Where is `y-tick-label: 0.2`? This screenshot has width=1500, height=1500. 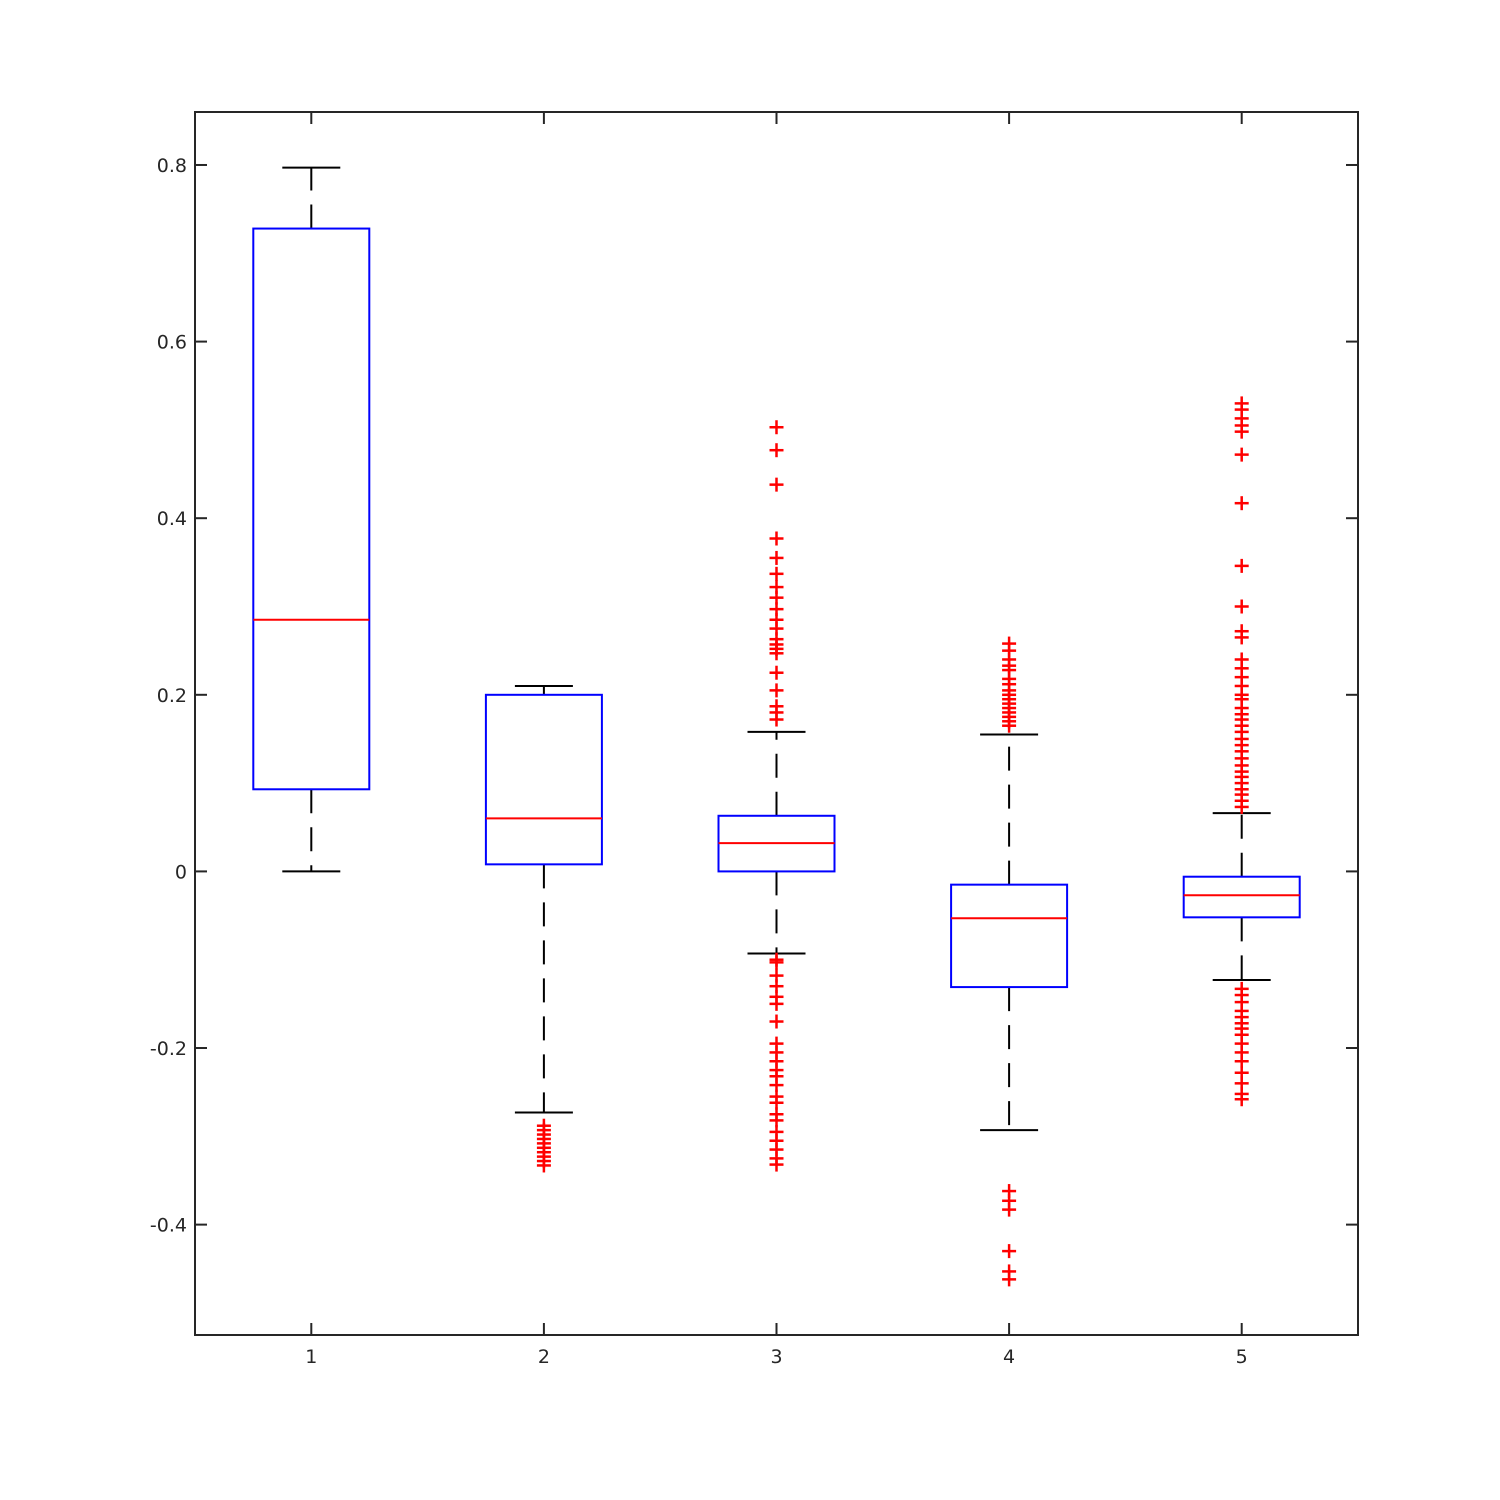 y-tick-label: 0.2 is located at coordinates (172, 696).